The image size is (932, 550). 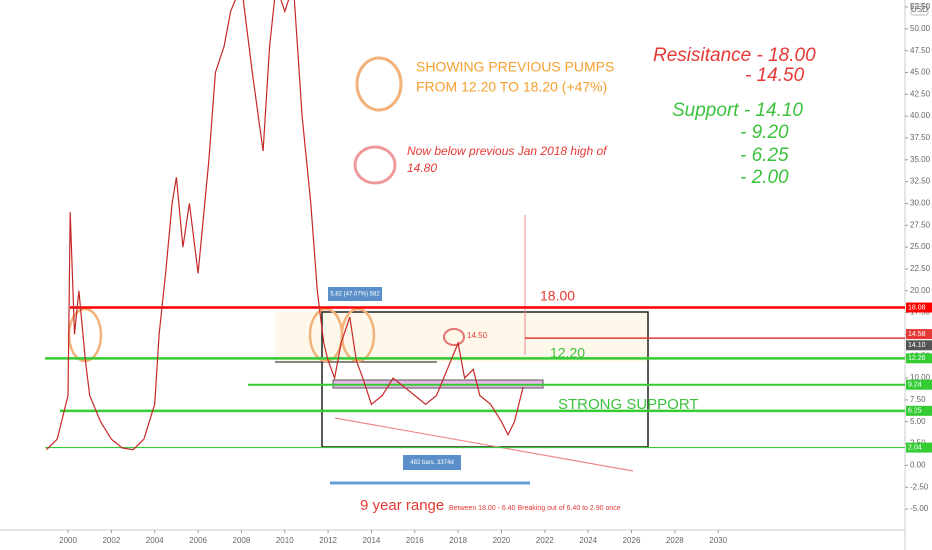 I want to click on y-tick-label: 42.50, so click(x=920, y=93).